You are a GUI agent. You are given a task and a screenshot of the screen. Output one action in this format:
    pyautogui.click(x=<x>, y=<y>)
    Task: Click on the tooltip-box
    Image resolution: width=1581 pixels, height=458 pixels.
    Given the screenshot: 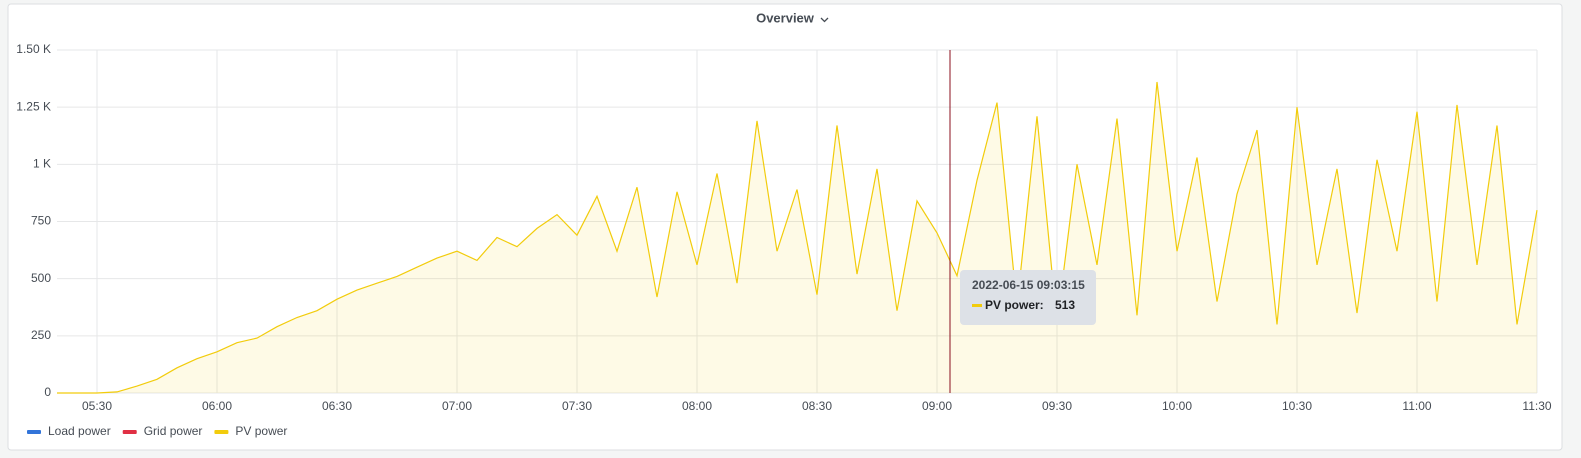 What is the action you would take?
    pyautogui.click(x=1028, y=297)
    